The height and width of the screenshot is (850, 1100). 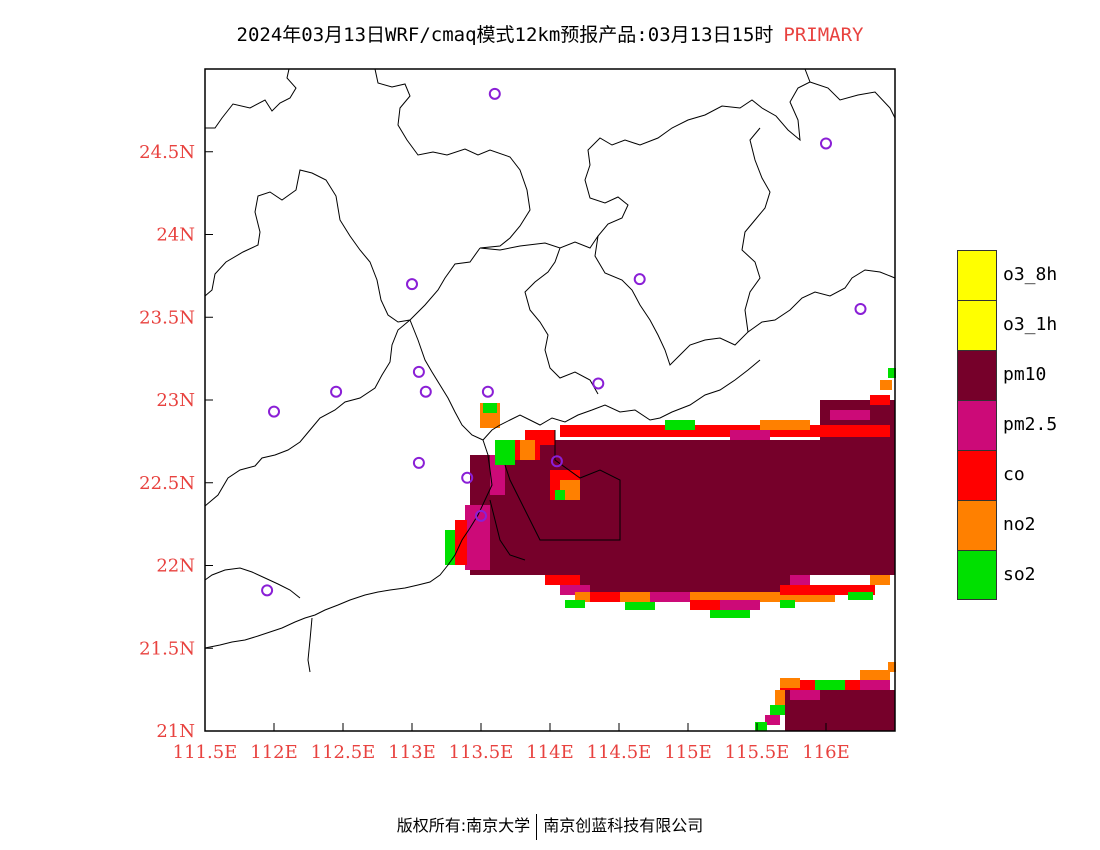 I want to click on legend-label: pm10, so click(x=1025, y=374).